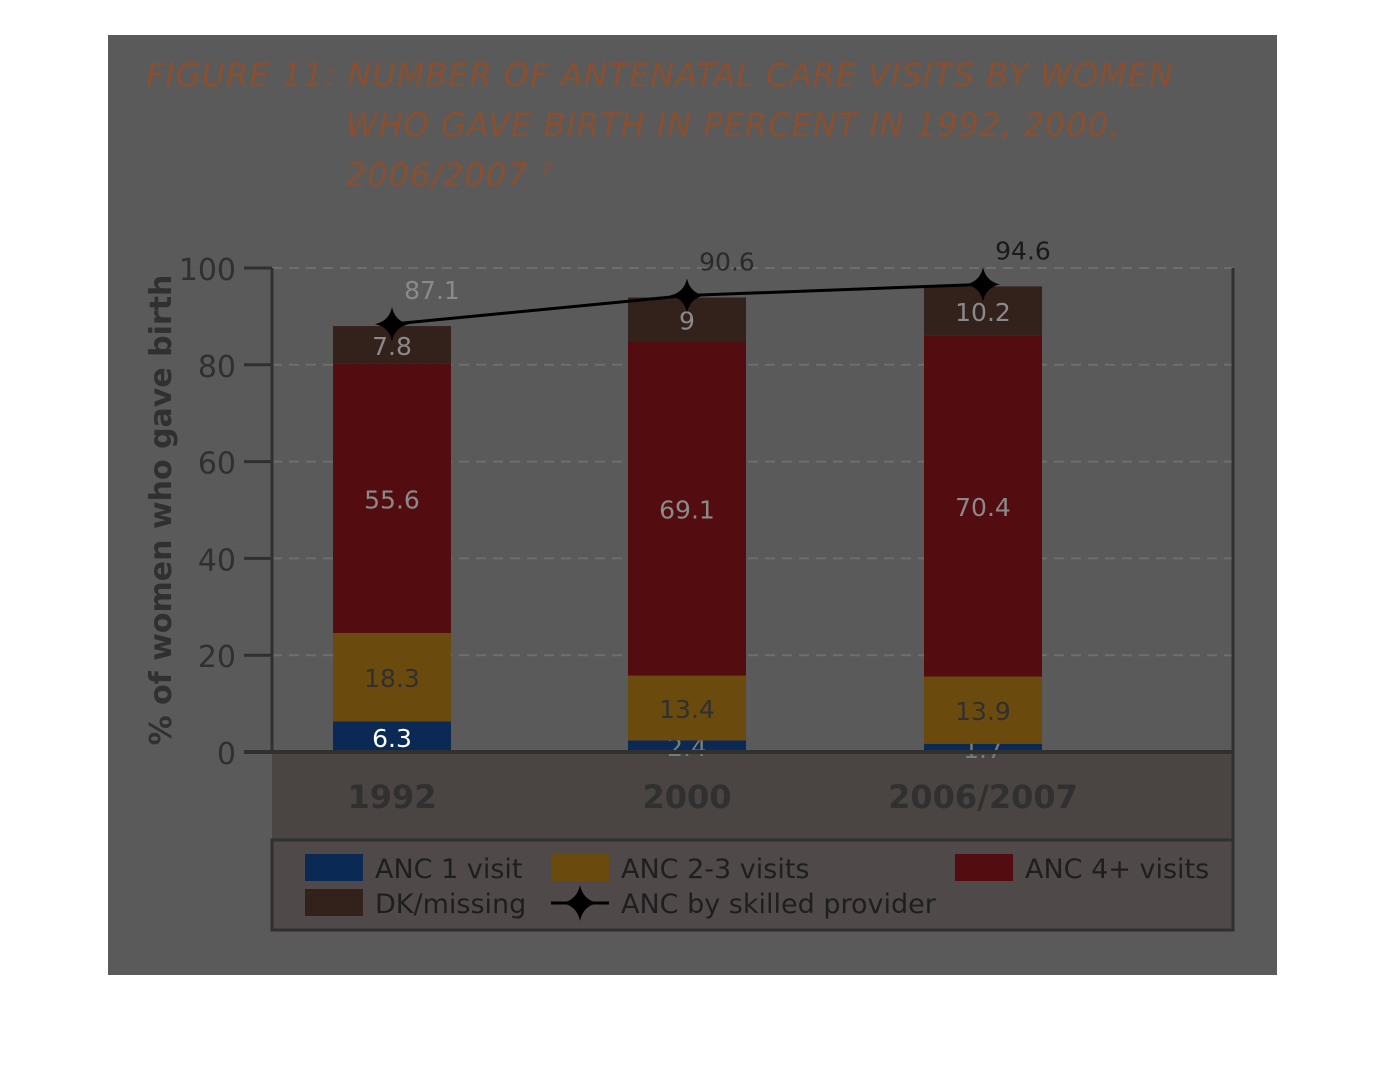 Image resolution: width=1386 pixels, height=1070 pixels. I want to click on legend-label: ANC 2-3 visits, so click(715, 869).